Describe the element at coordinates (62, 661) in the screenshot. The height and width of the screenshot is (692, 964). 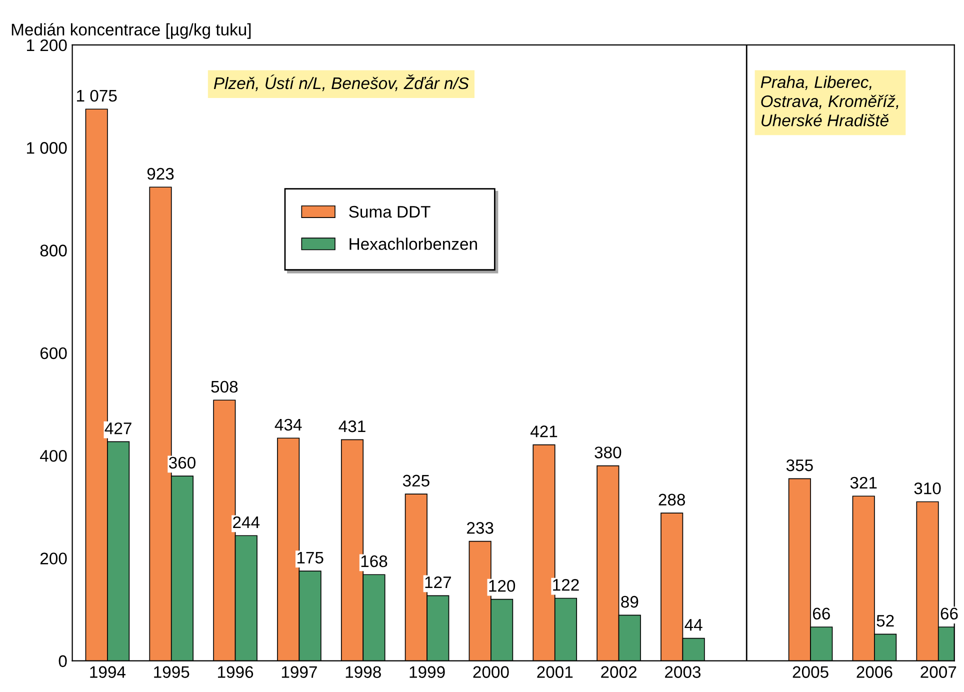
I see `y-tick-label: 0` at that location.